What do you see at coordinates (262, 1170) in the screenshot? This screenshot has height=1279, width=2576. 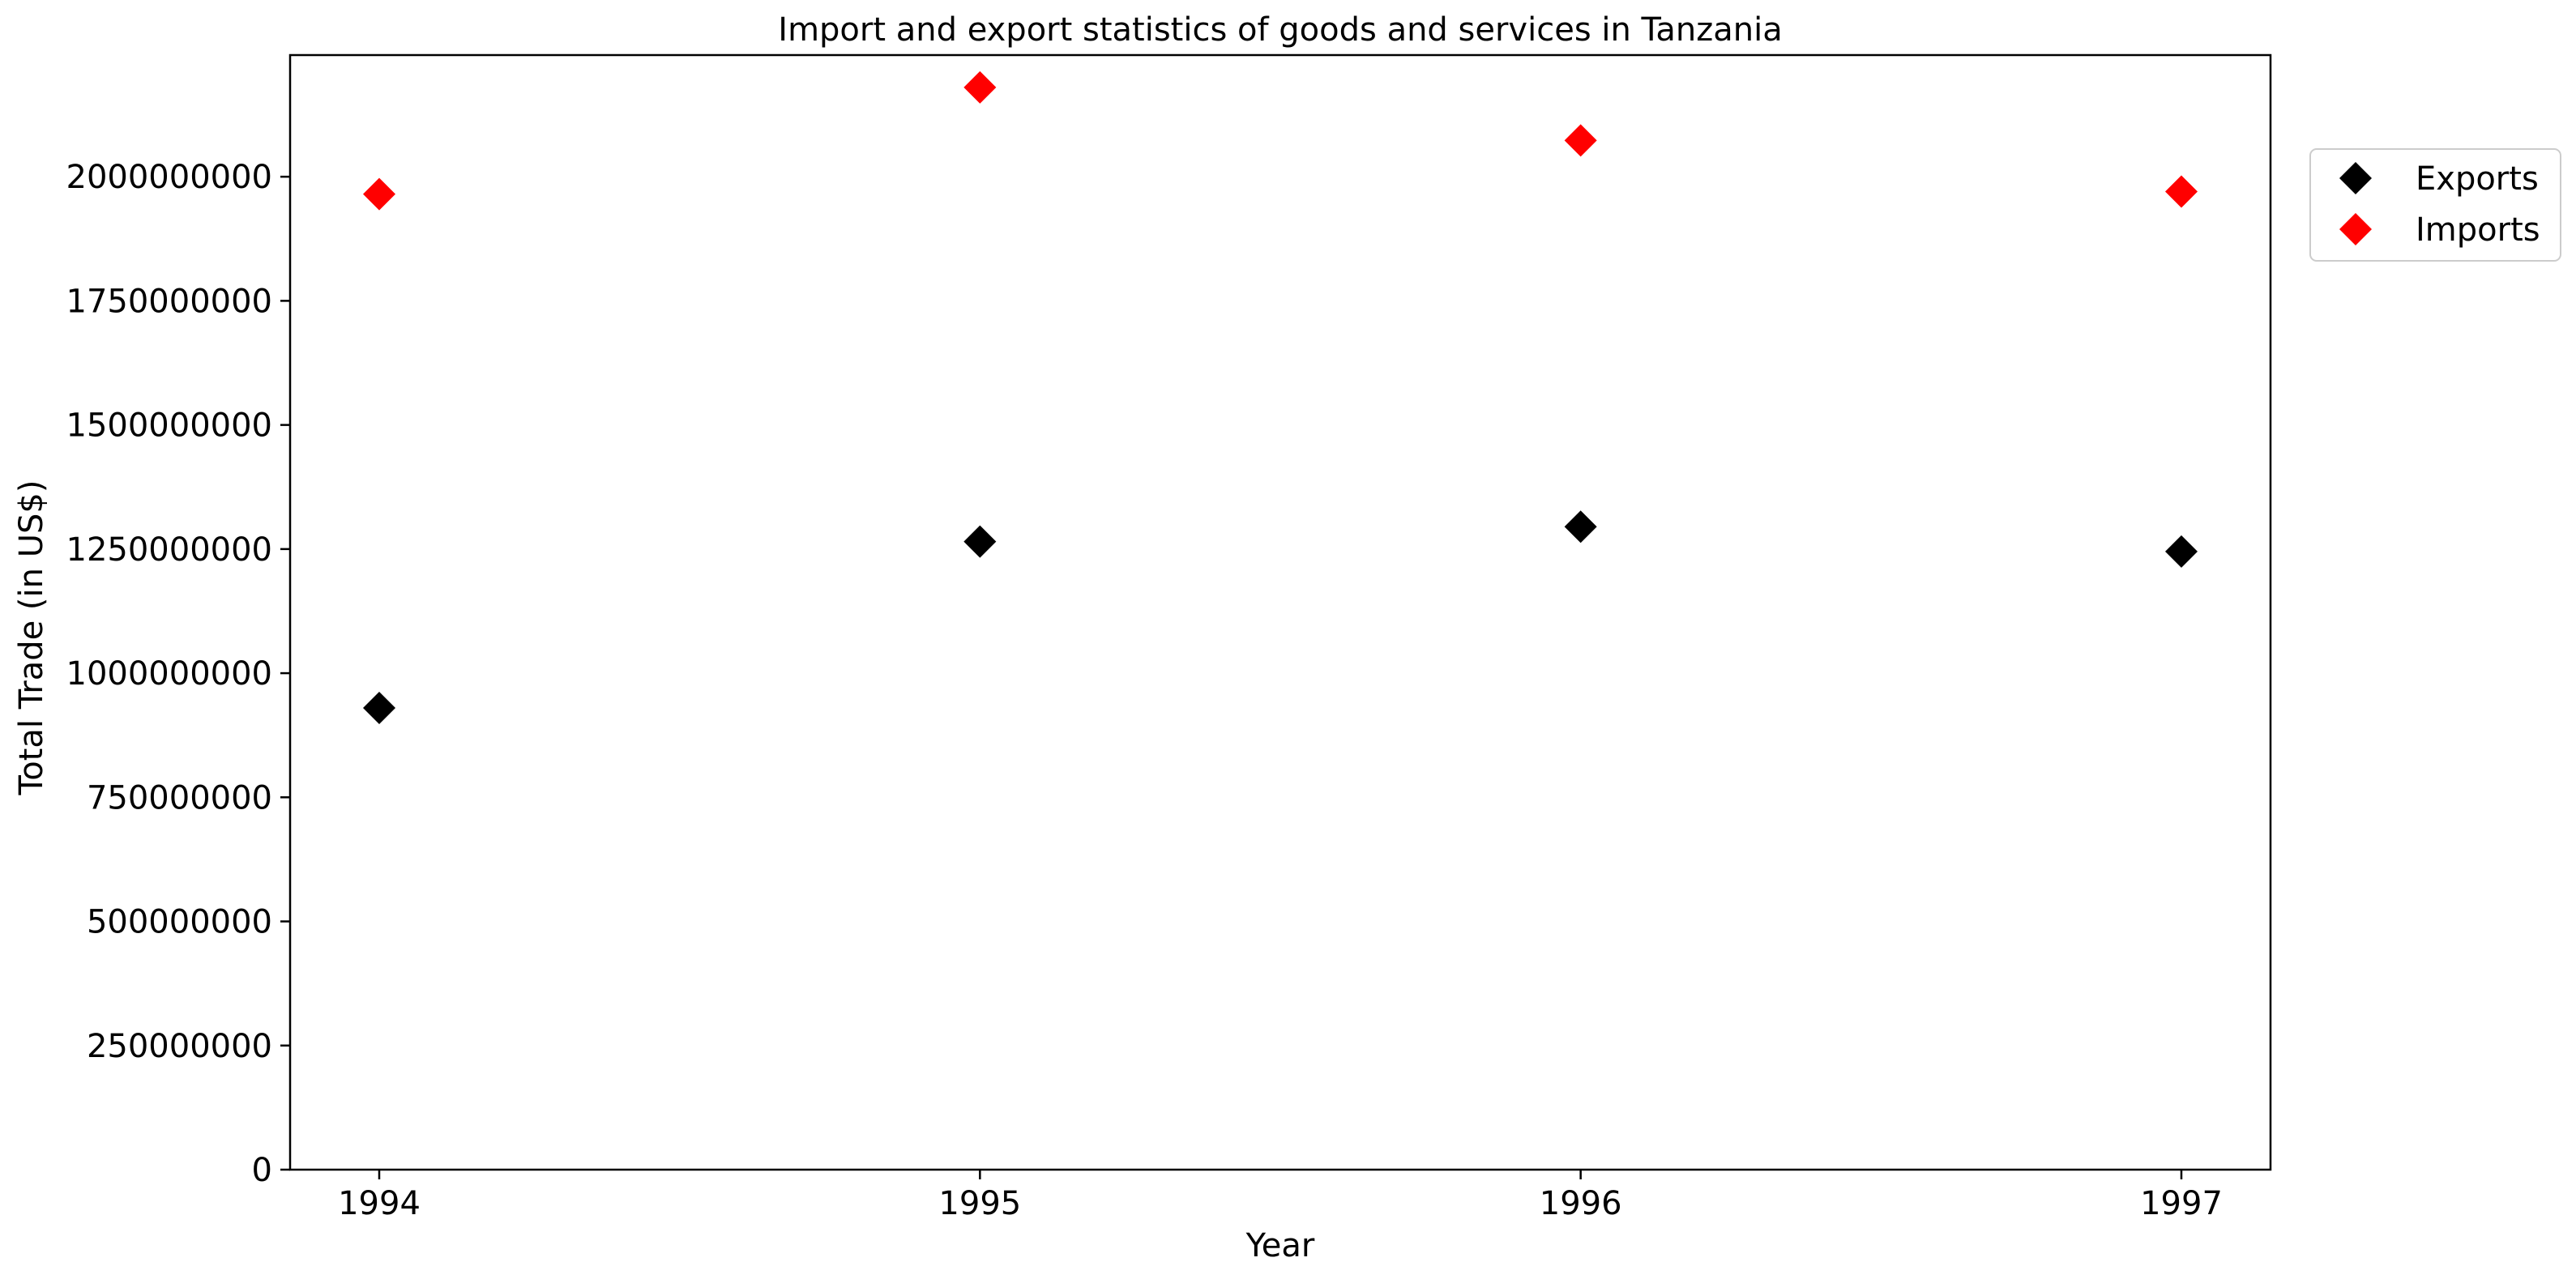 I see `y-tick-label: 0` at bounding box center [262, 1170].